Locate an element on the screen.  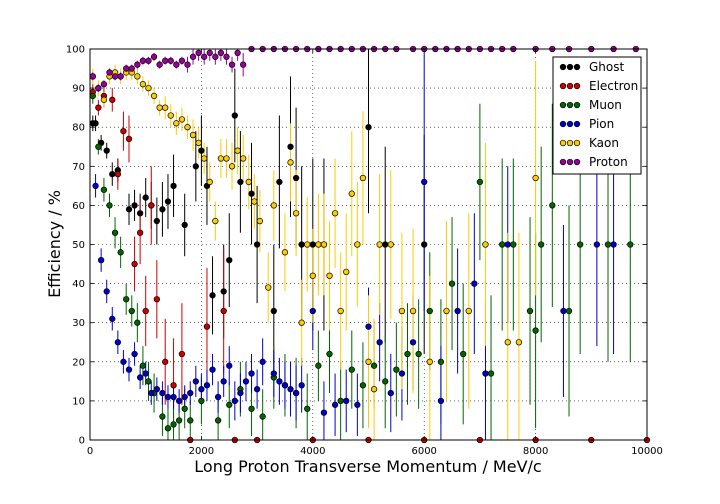
legend-marker-kaon is located at coordinates (577, 143).